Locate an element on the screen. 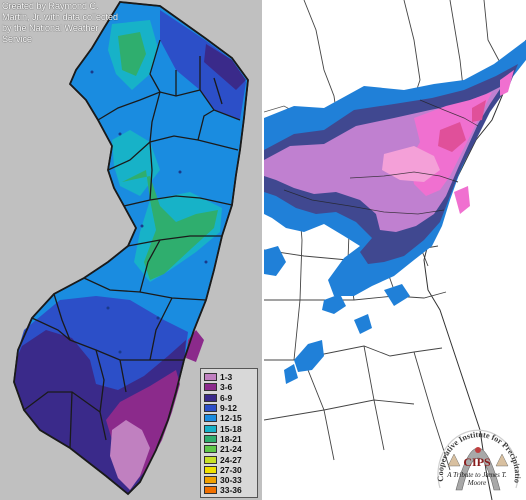  legend-label: 15-18 is located at coordinates (231, 428).